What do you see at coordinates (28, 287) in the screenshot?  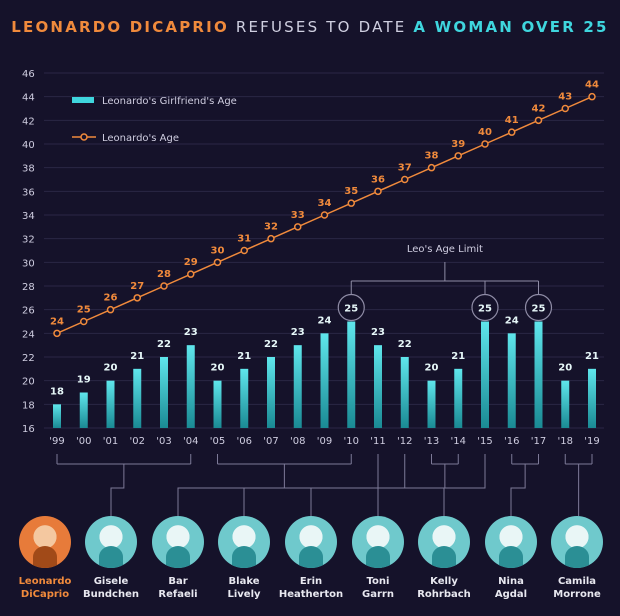 I see `y-tick-label: 28` at bounding box center [28, 287].